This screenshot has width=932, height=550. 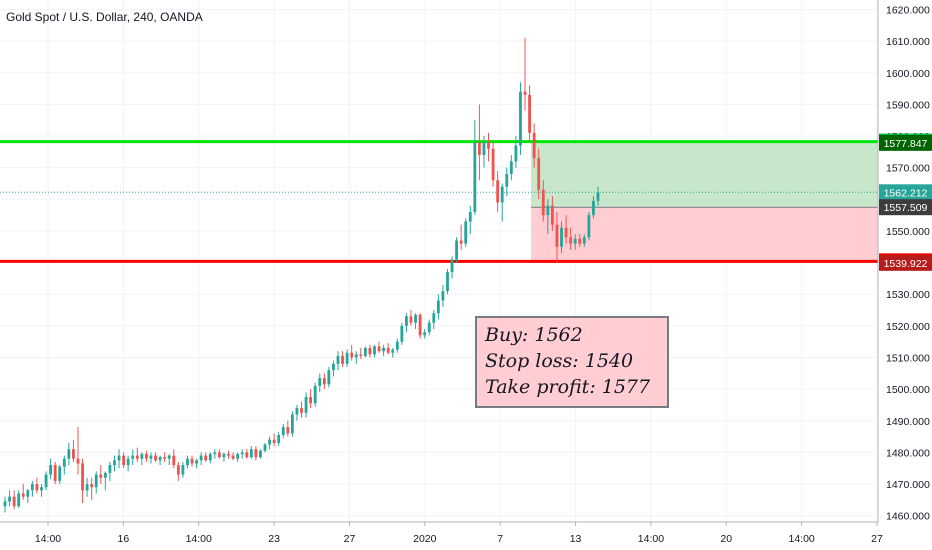 I want to click on x-tick-label: 16, so click(x=124, y=539).